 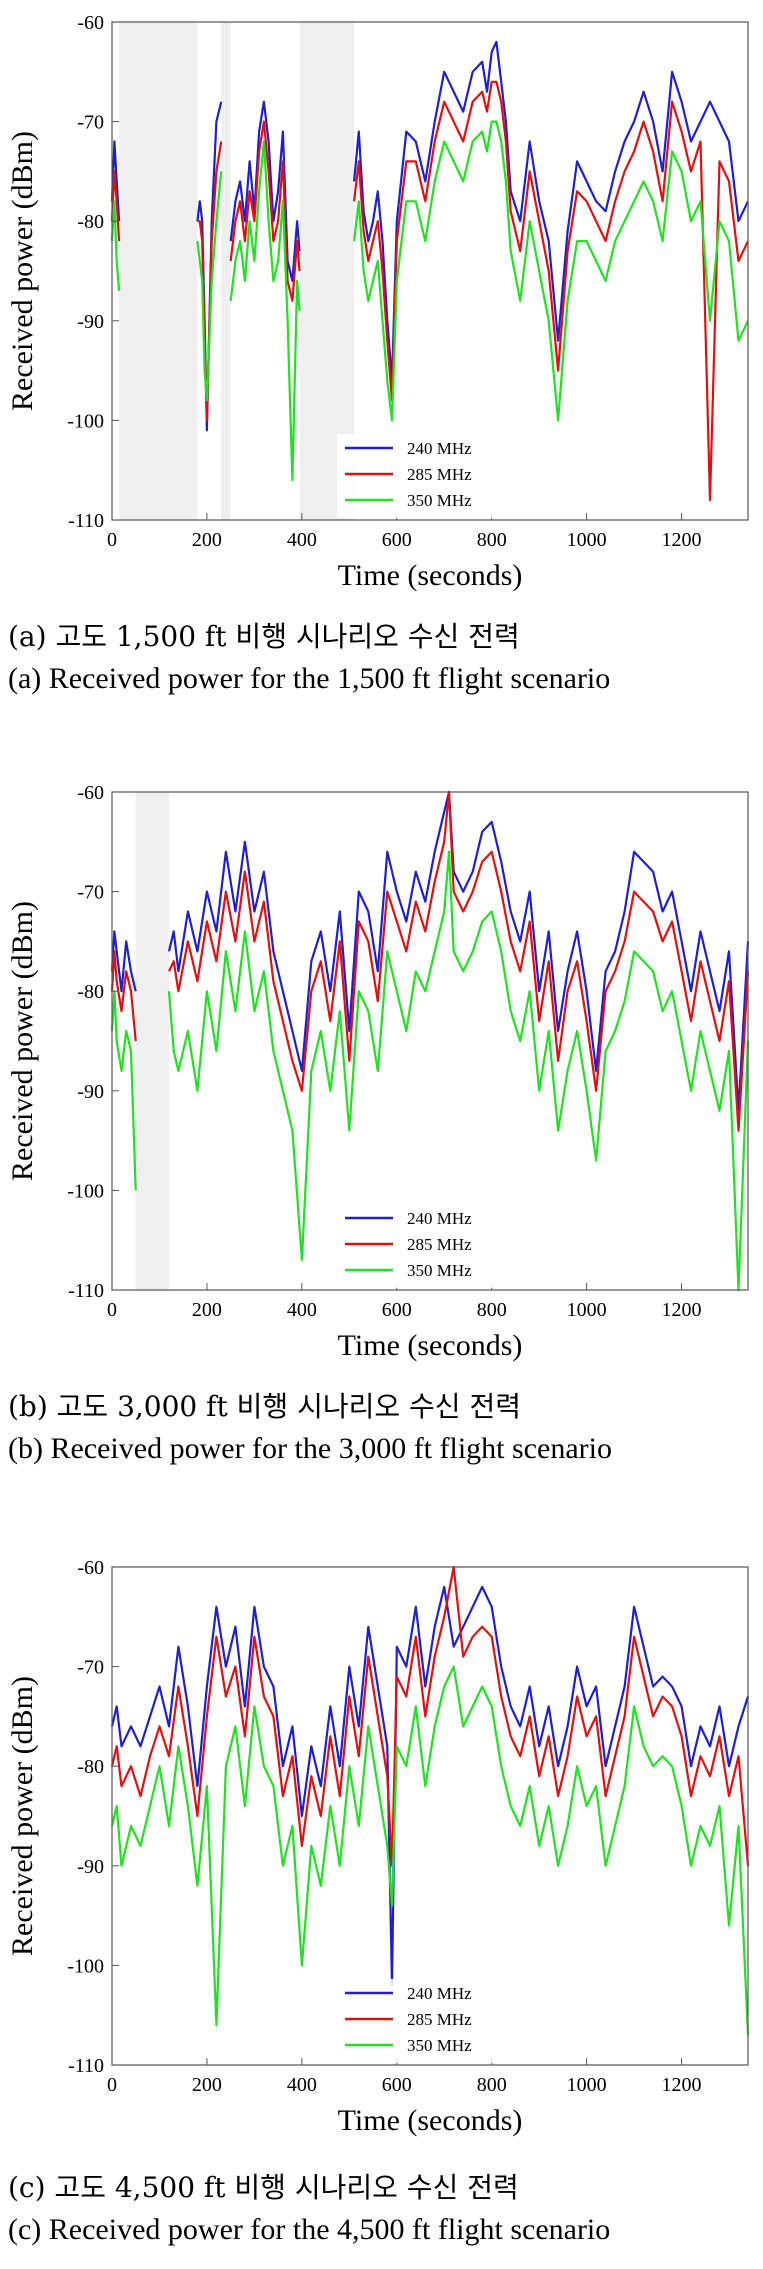 I want to click on x-tick-label-a-5: 1000, so click(x=587, y=540).